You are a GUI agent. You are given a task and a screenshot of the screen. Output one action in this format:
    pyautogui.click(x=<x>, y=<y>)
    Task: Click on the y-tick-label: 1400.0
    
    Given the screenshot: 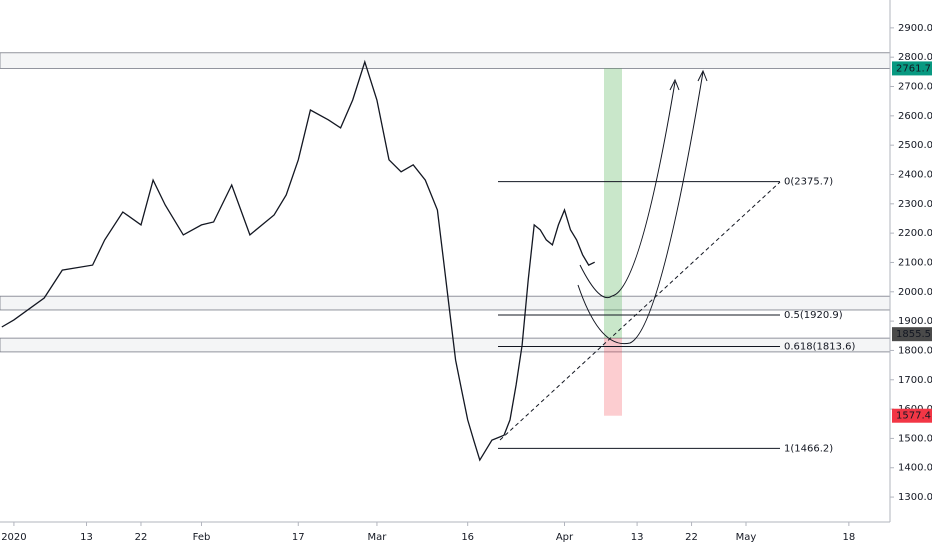 What is the action you would take?
    pyautogui.click(x=915, y=468)
    